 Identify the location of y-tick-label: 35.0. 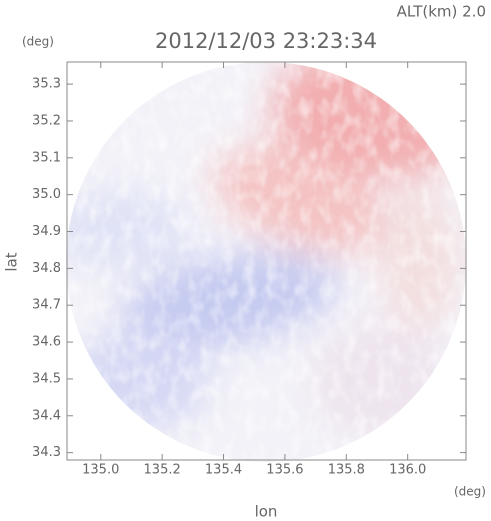
(46, 194).